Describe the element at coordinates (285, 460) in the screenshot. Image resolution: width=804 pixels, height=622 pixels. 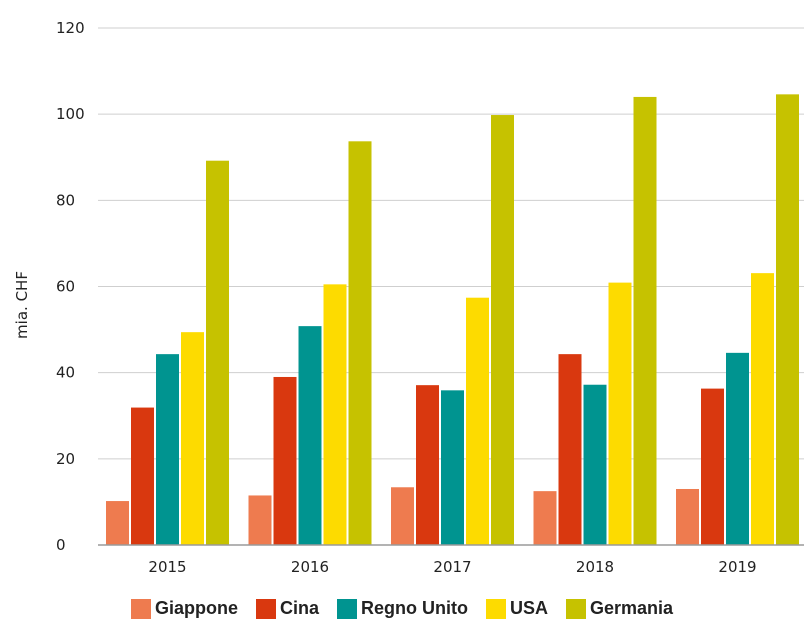
I see `bar-cina-2016` at that location.